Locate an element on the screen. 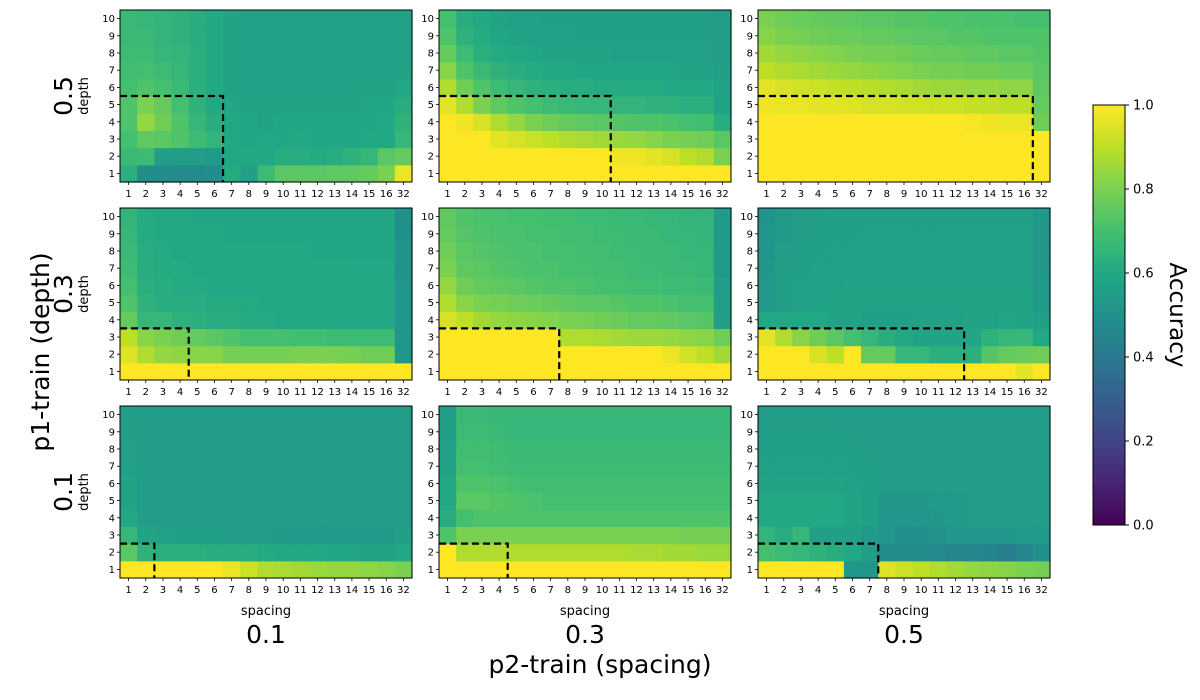 The height and width of the screenshot is (700, 1200). colorbar-tick-label: 0.0 is located at coordinates (1143, 526).